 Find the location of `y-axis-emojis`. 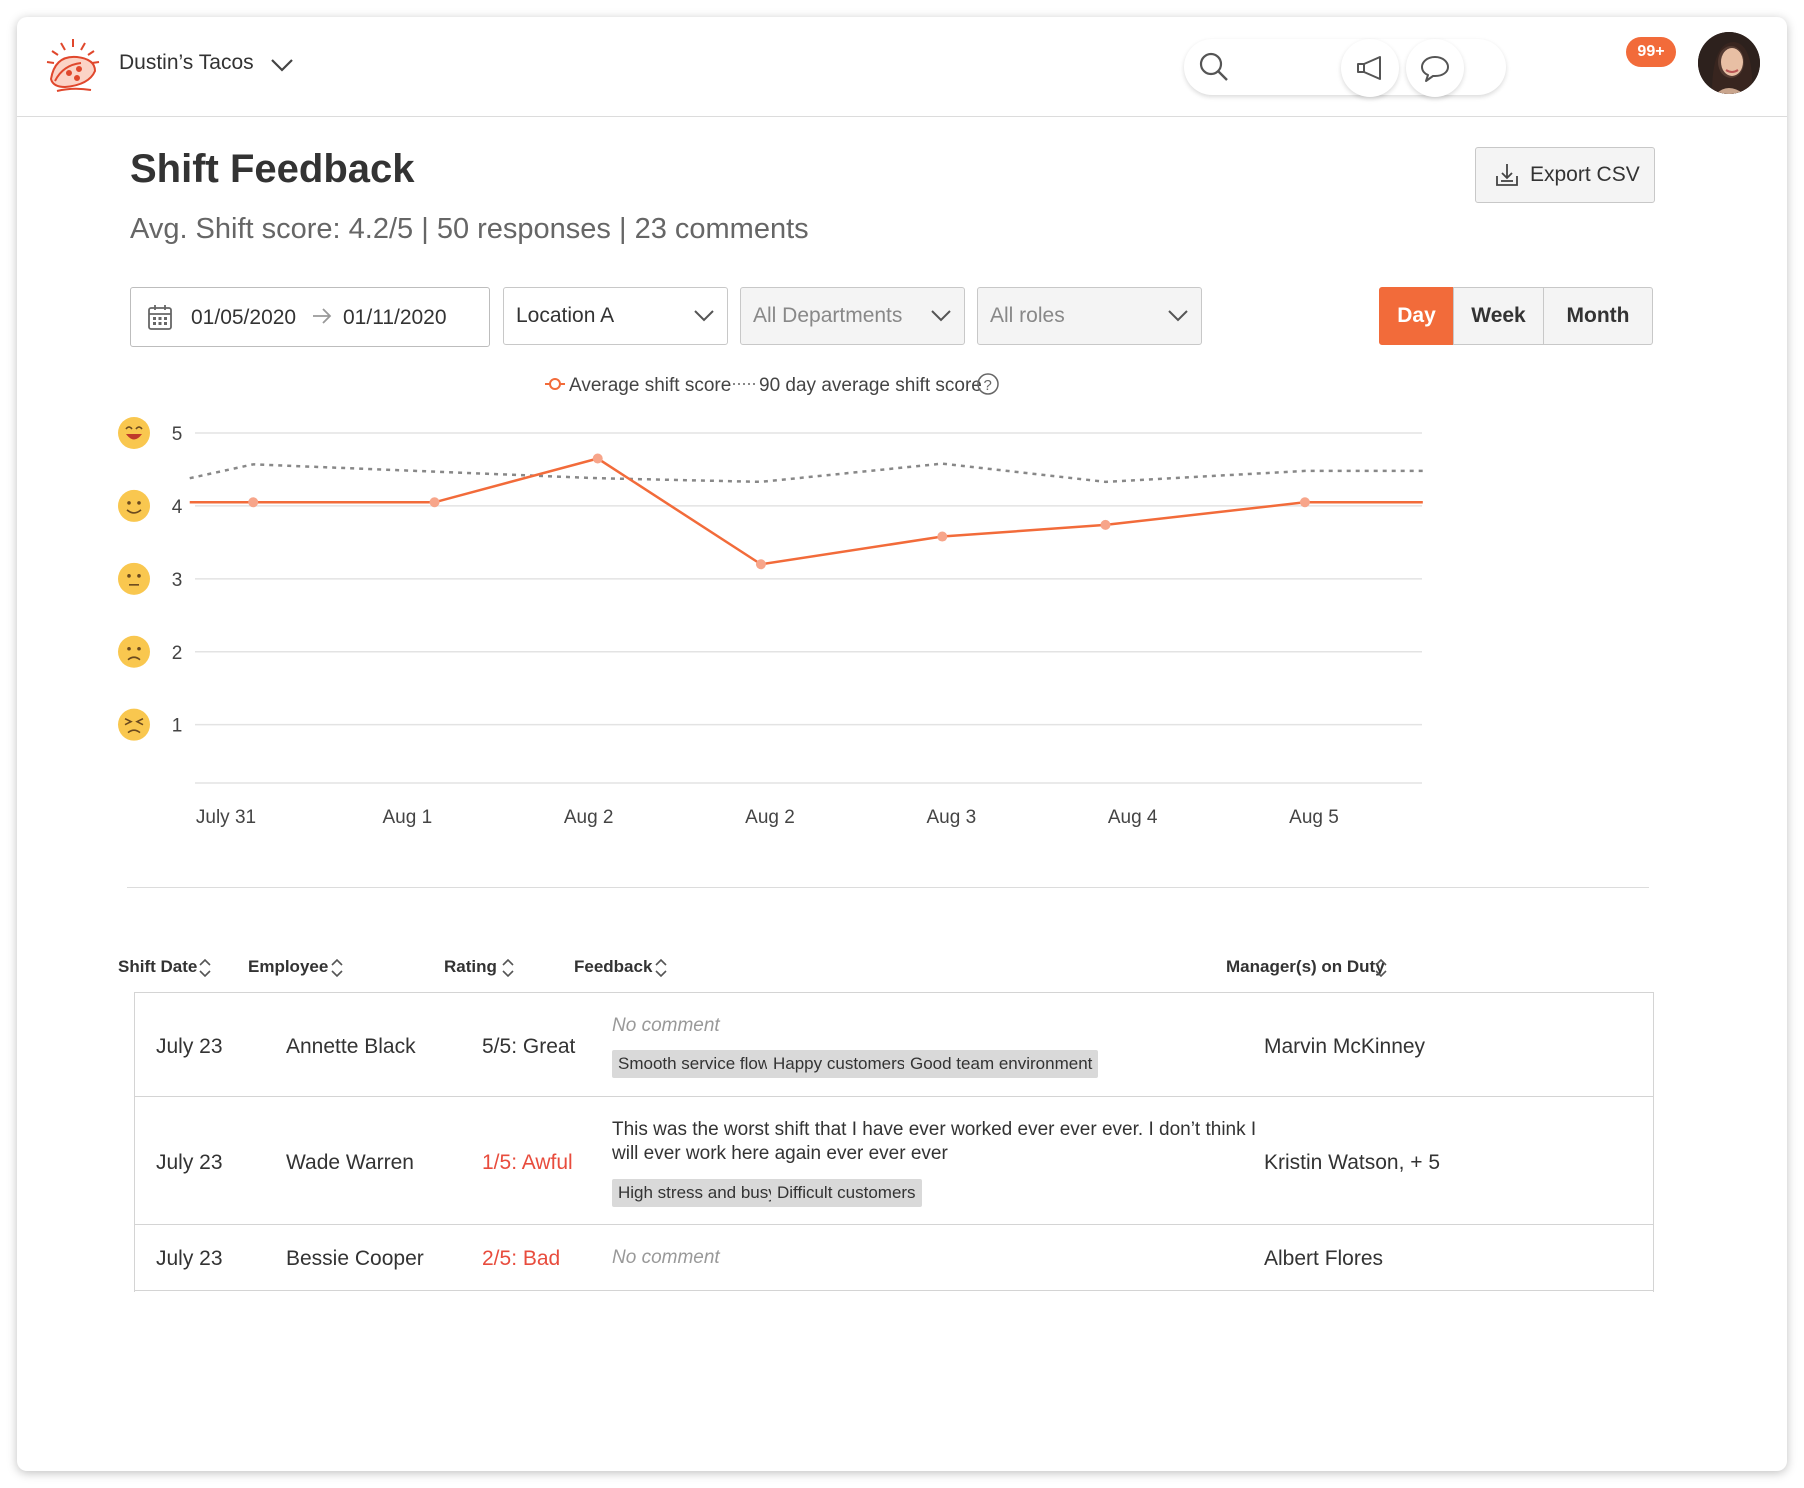

y-axis-emojis is located at coordinates (134, 579).